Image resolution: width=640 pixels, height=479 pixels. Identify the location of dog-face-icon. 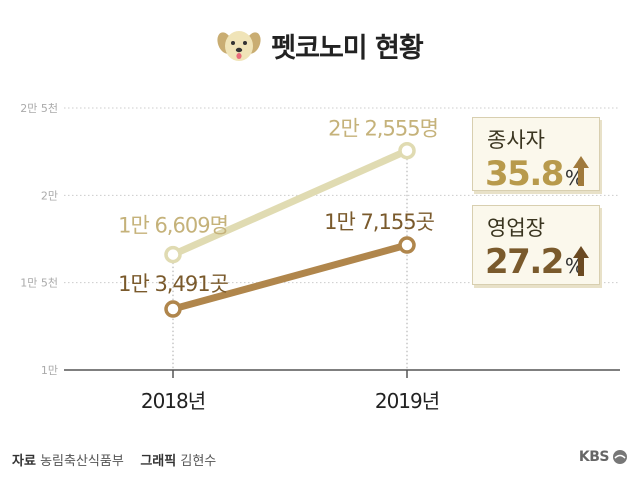
(239, 45).